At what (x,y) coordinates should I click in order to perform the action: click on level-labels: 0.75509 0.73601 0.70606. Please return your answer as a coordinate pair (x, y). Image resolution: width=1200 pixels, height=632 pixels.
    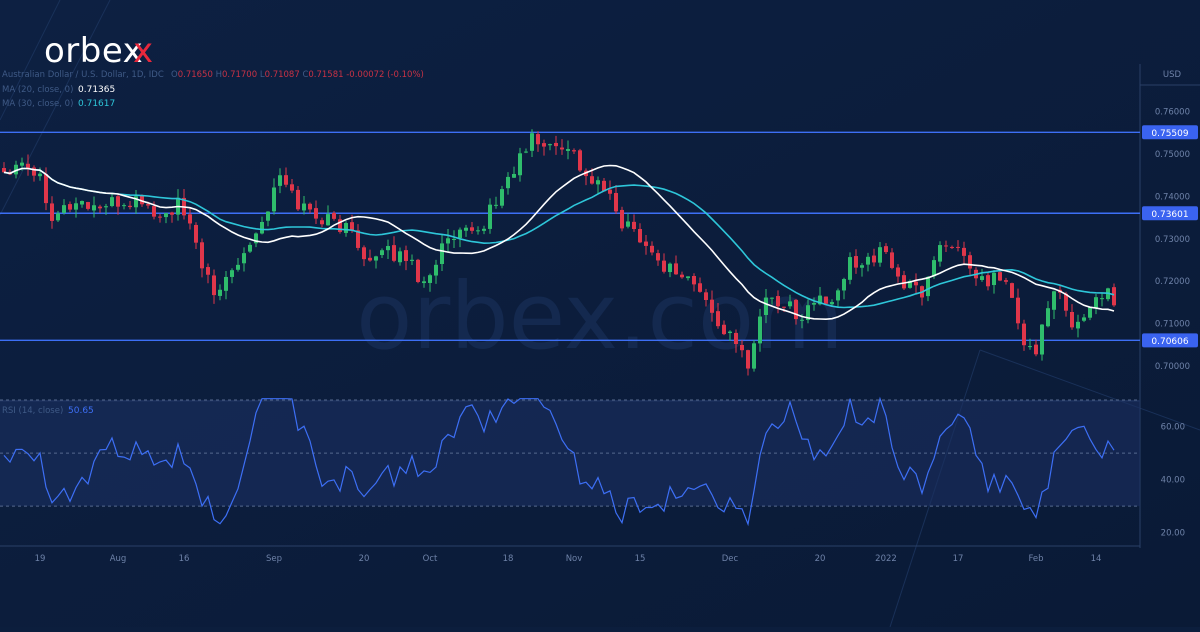
    Looking at the image, I should click on (1170, 236).